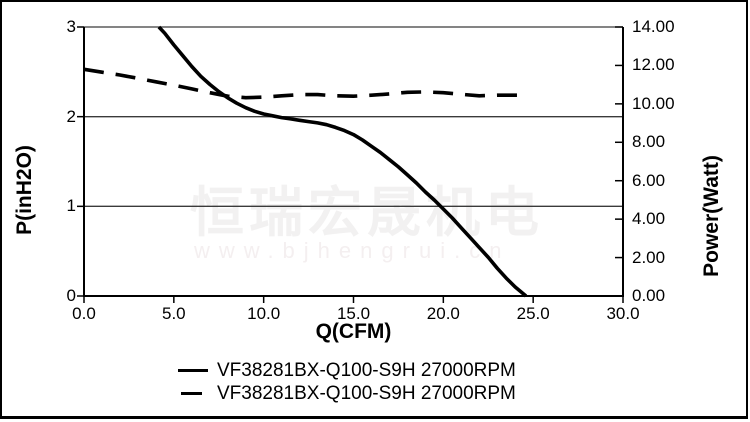 The width and height of the screenshot is (750, 422). I want to click on y-right-tick-label-4.00: 4.00, so click(649, 219).